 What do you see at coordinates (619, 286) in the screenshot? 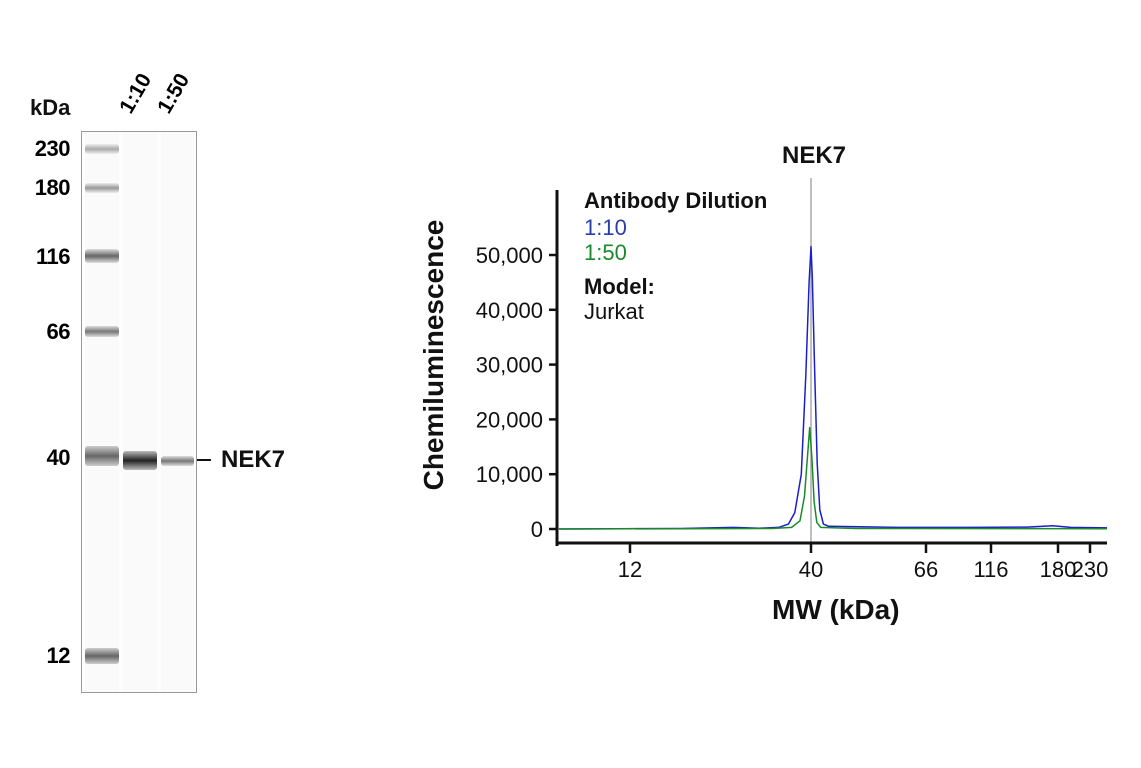
I see `model-label: Model:` at bounding box center [619, 286].